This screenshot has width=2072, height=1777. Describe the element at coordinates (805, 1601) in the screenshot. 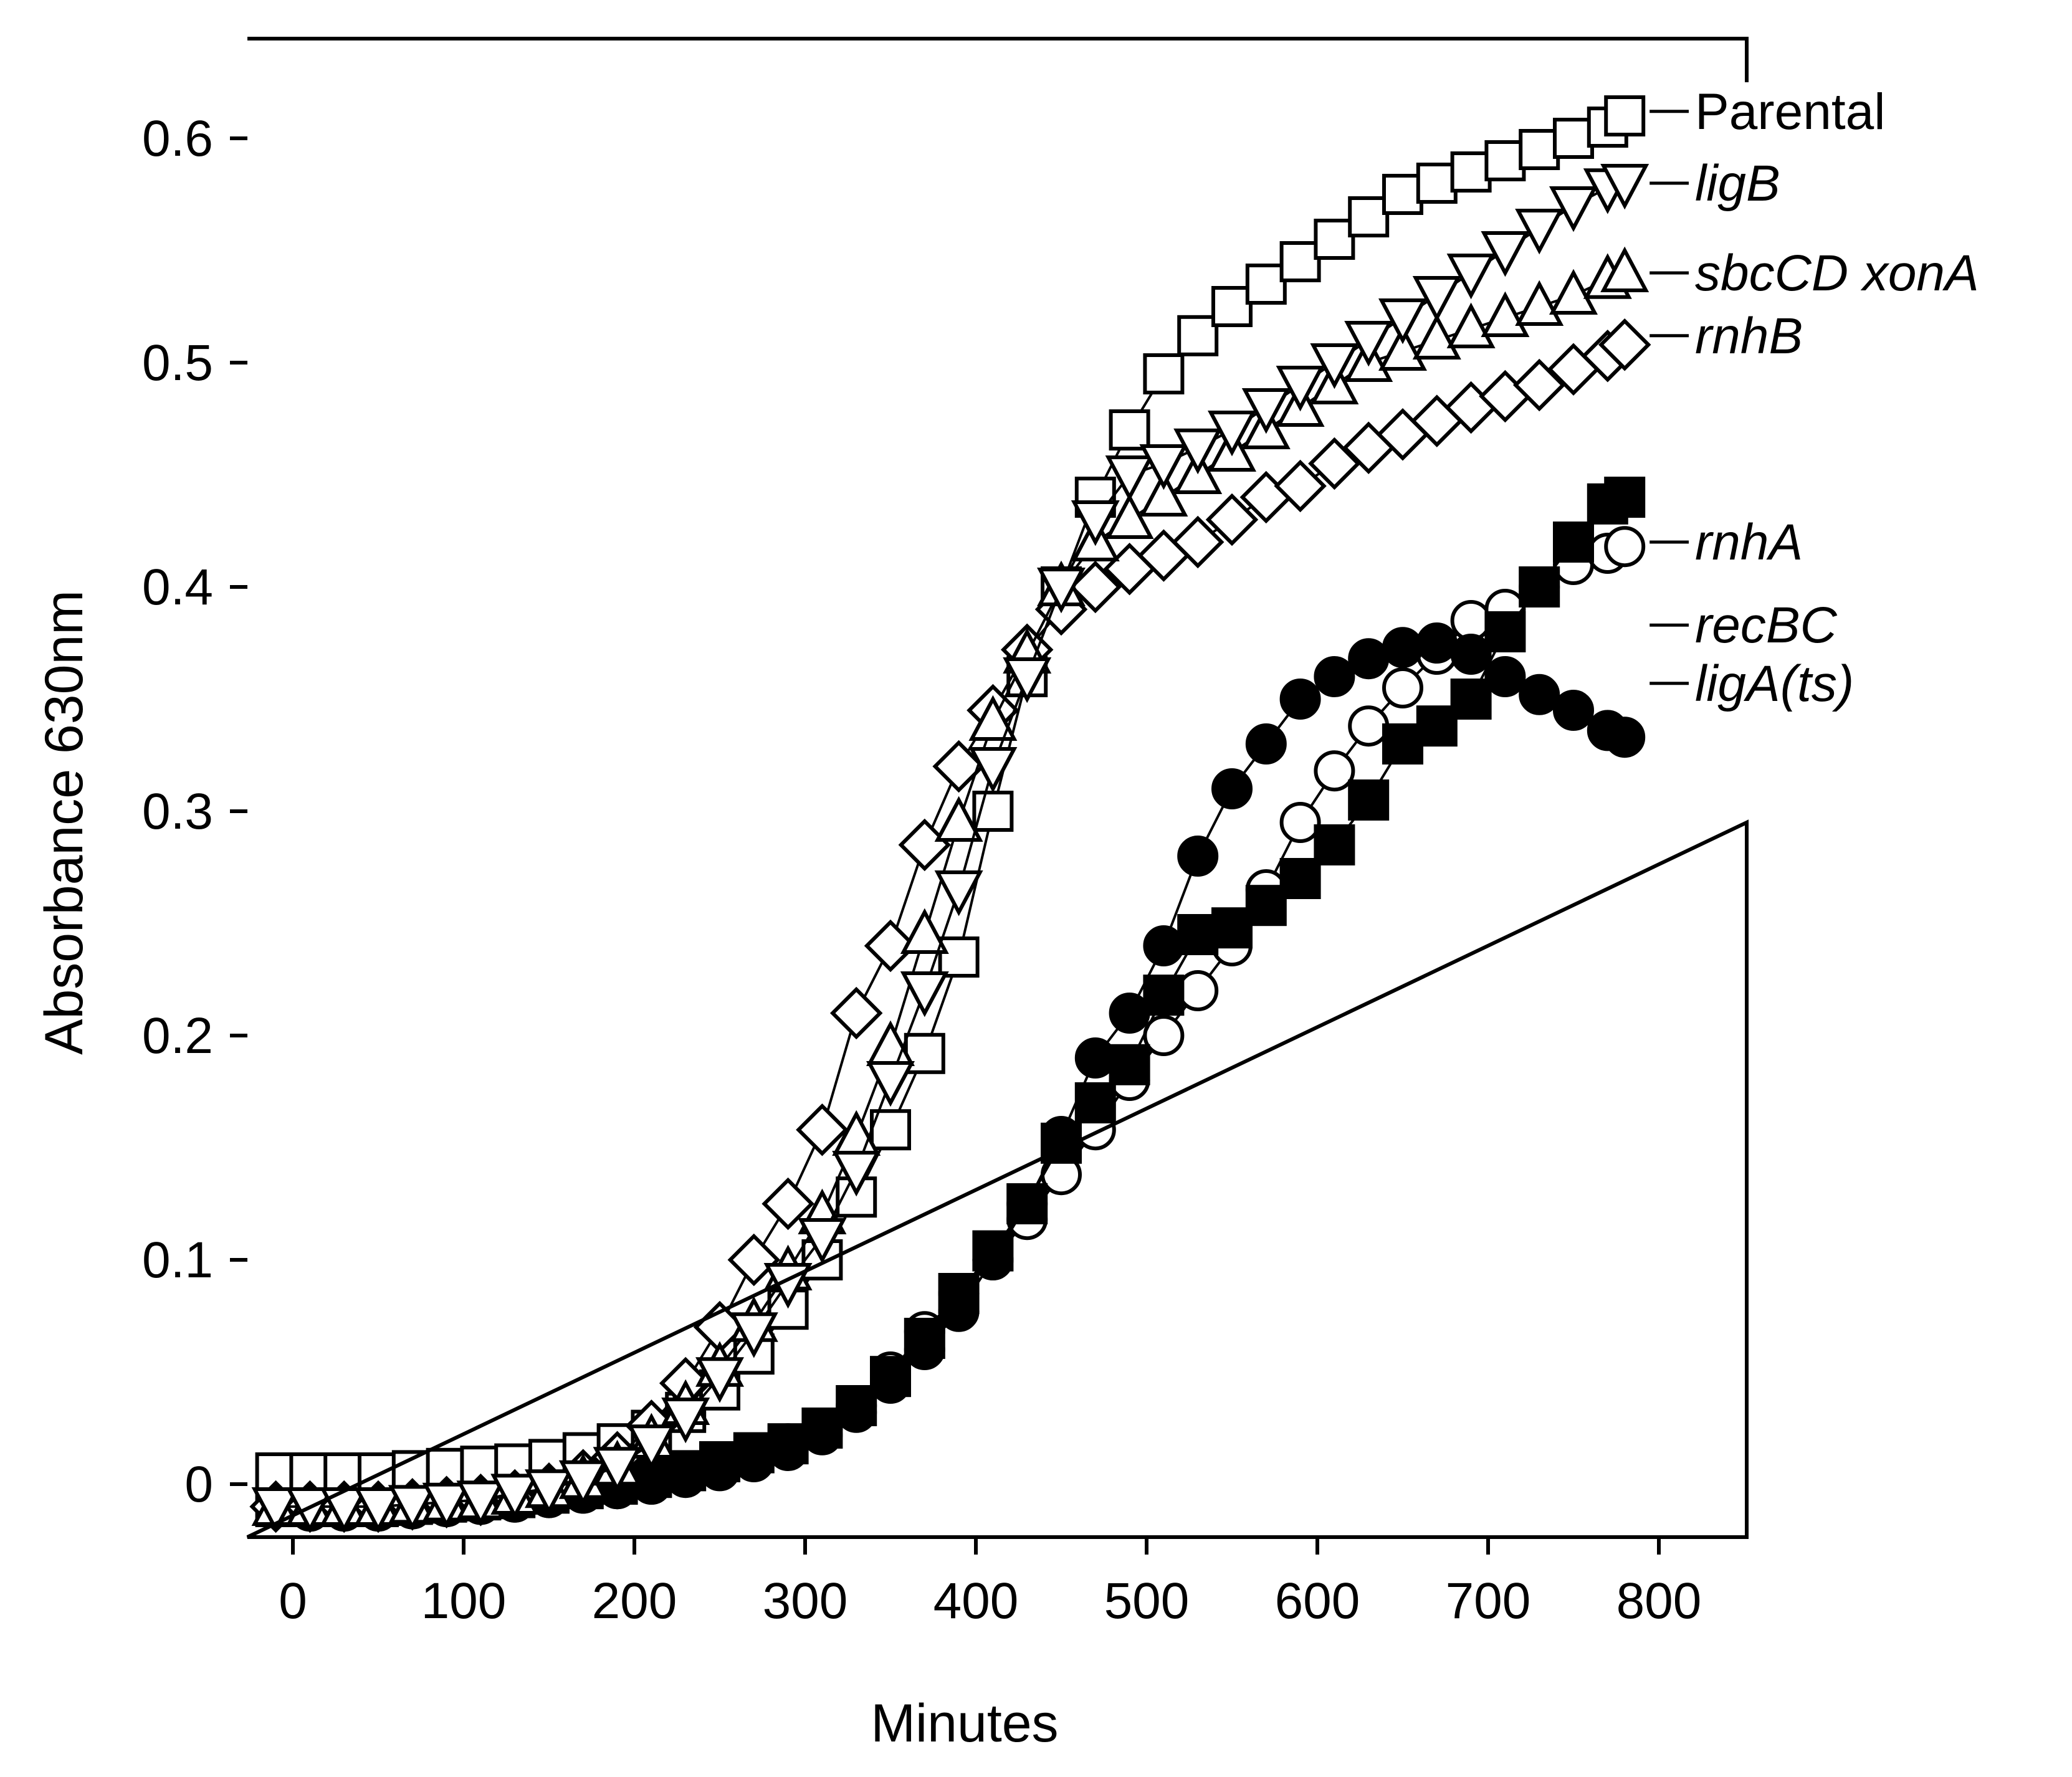

I see `x-tick-label: 300` at that location.